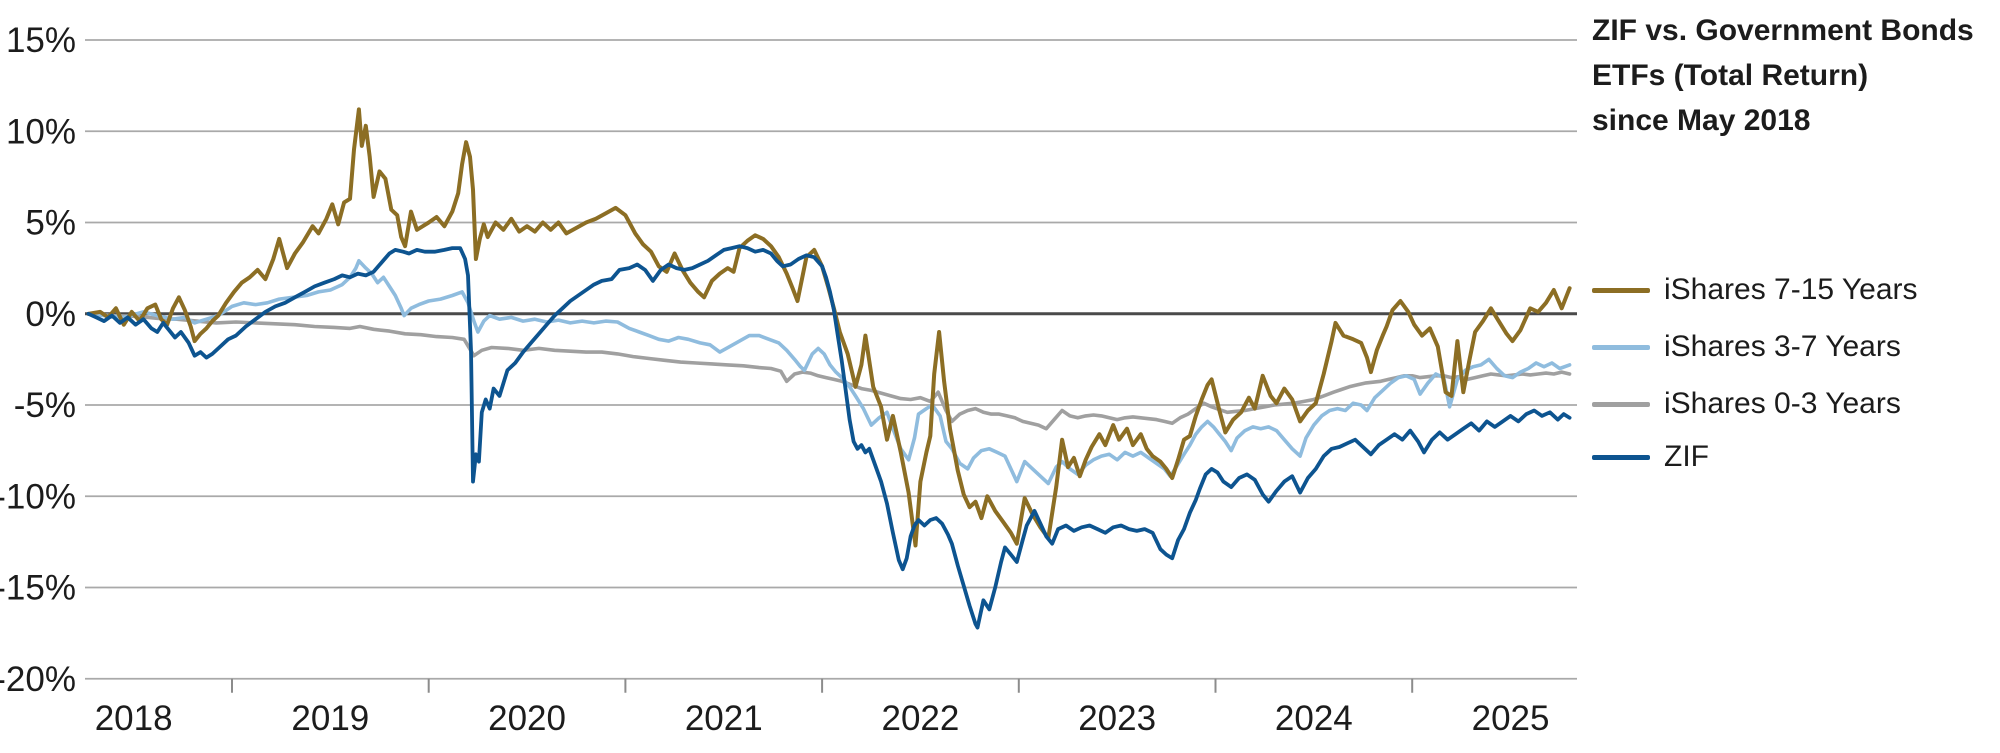 The height and width of the screenshot is (753, 2000). I want to click on y-axis-label-5: 5%, so click(50, 223).